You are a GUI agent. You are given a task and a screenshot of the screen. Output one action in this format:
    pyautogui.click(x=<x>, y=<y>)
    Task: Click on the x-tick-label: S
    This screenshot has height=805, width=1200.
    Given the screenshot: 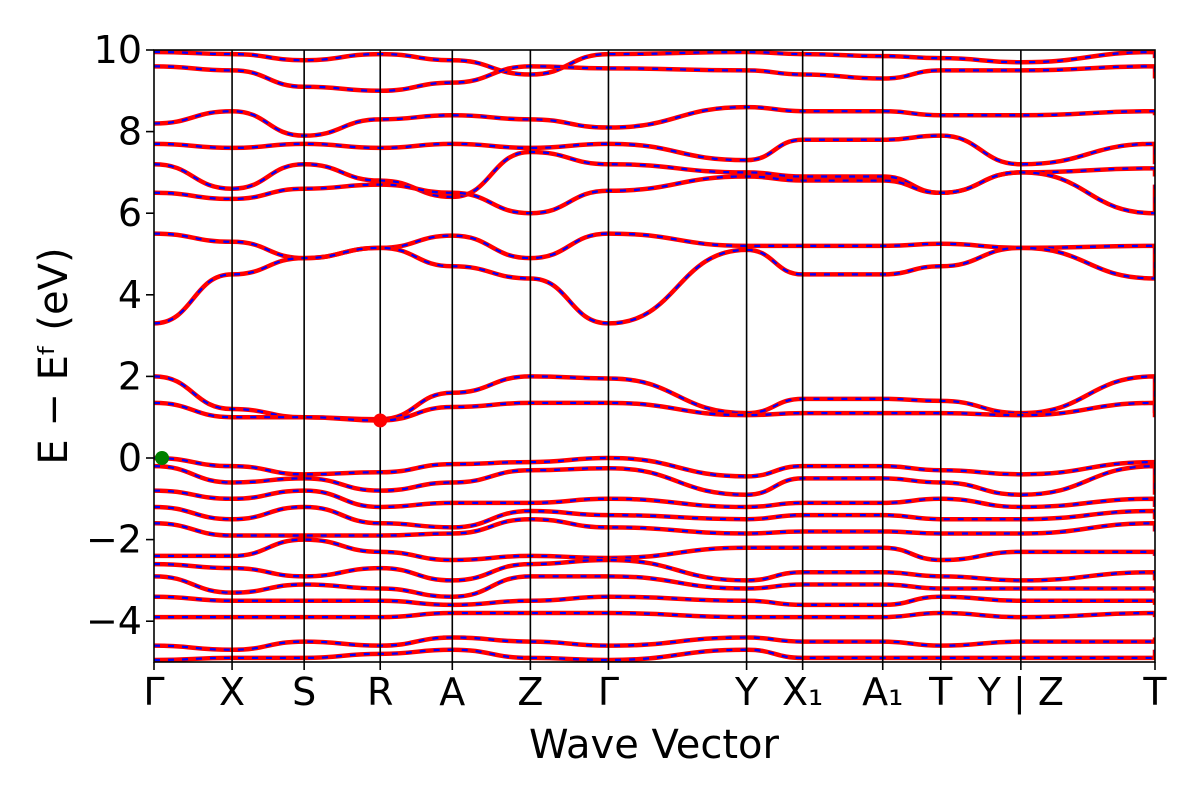 What is the action you would take?
    pyautogui.click(x=304, y=692)
    